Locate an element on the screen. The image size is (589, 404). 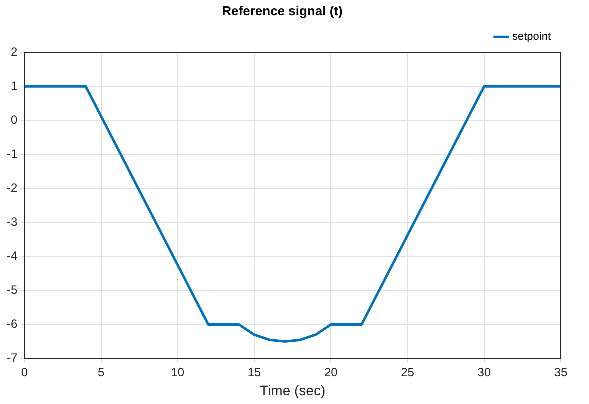
x-axis-title: Time (sec) is located at coordinates (293, 390).